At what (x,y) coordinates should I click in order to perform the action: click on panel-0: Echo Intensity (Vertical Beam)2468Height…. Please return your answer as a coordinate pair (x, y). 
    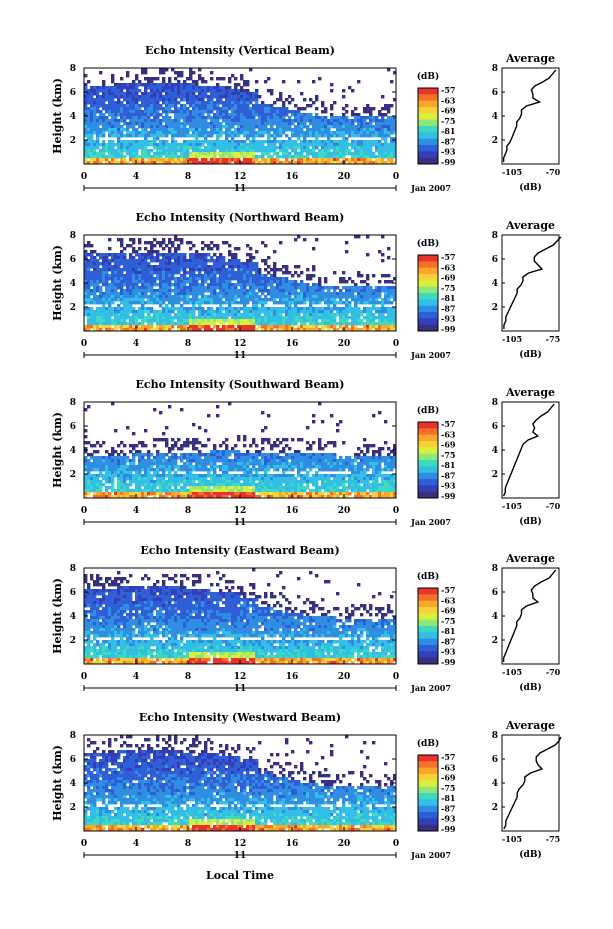
    Looking at the image, I should click on (306, 119).